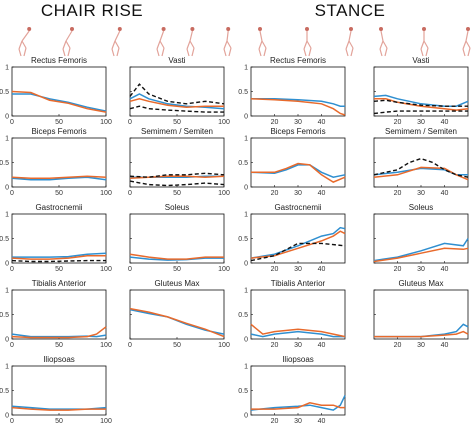 Image resolution: width=474 pixels, height=437 pixels. I want to click on stance-gastrocnemii-panel: Gastrocnemii 0 0.5 1 20 30 40, so click(292, 238).